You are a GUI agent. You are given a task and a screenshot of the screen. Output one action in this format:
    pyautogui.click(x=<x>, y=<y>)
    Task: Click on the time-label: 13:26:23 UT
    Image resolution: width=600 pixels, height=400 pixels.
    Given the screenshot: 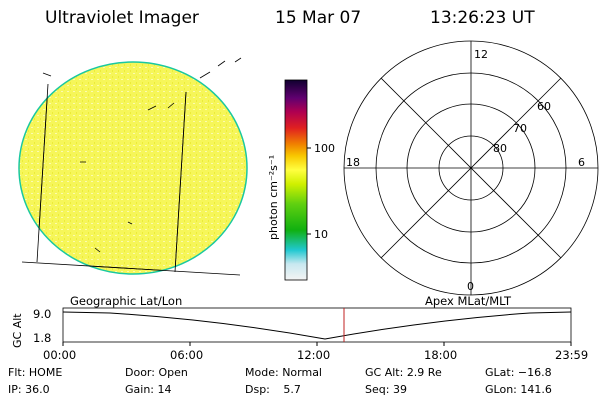 What is the action you would take?
    pyautogui.click(x=482, y=18)
    